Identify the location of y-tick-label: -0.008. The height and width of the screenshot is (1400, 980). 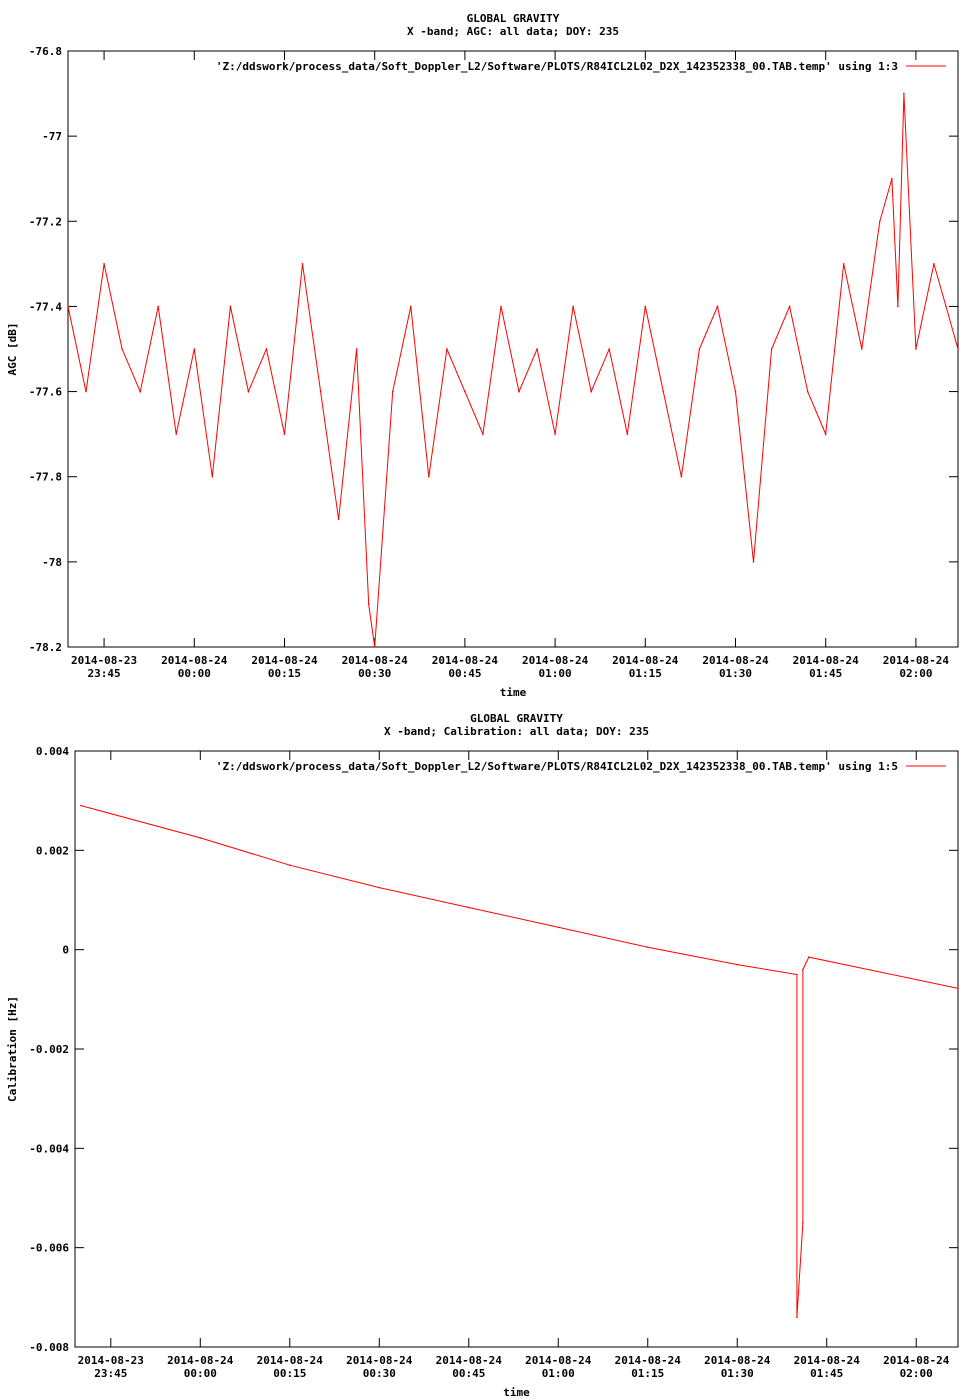
(49, 1347).